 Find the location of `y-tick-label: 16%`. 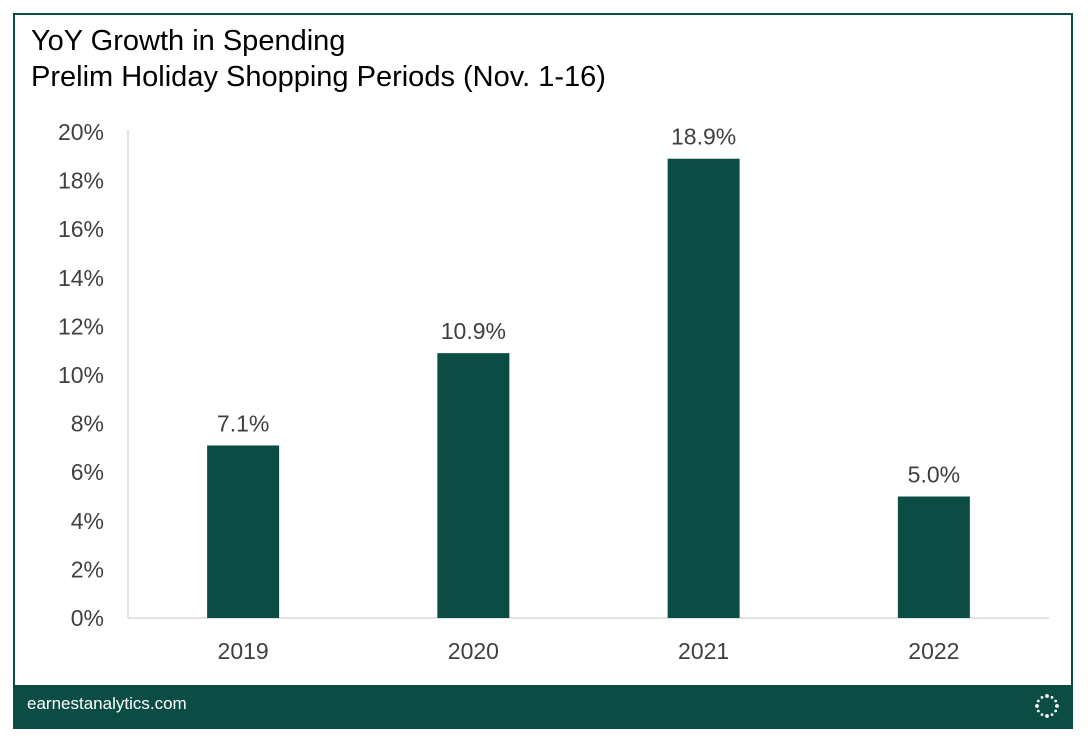

y-tick-label: 16% is located at coordinates (81, 229).